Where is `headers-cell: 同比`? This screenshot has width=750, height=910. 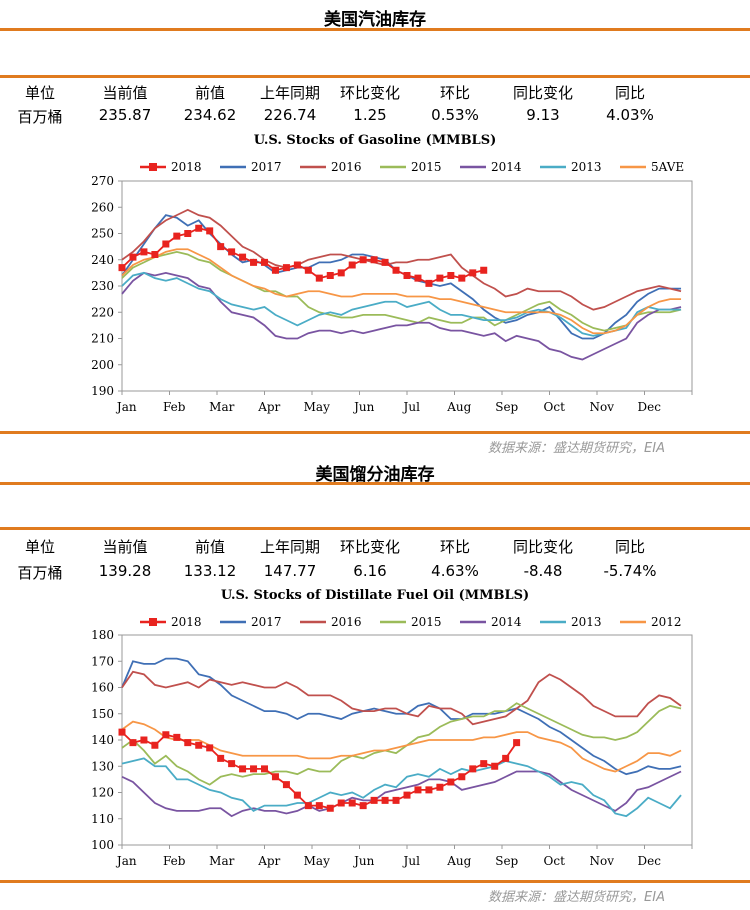
headers-cell: 同比 is located at coordinates (629, 93).